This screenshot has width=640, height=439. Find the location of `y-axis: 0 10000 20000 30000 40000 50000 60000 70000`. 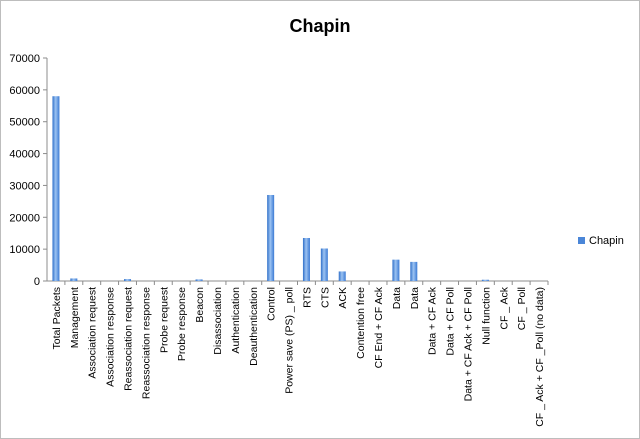

y-axis: 0 10000 20000 30000 40000 50000 60000 70000 is located at coordinates (28, 170).